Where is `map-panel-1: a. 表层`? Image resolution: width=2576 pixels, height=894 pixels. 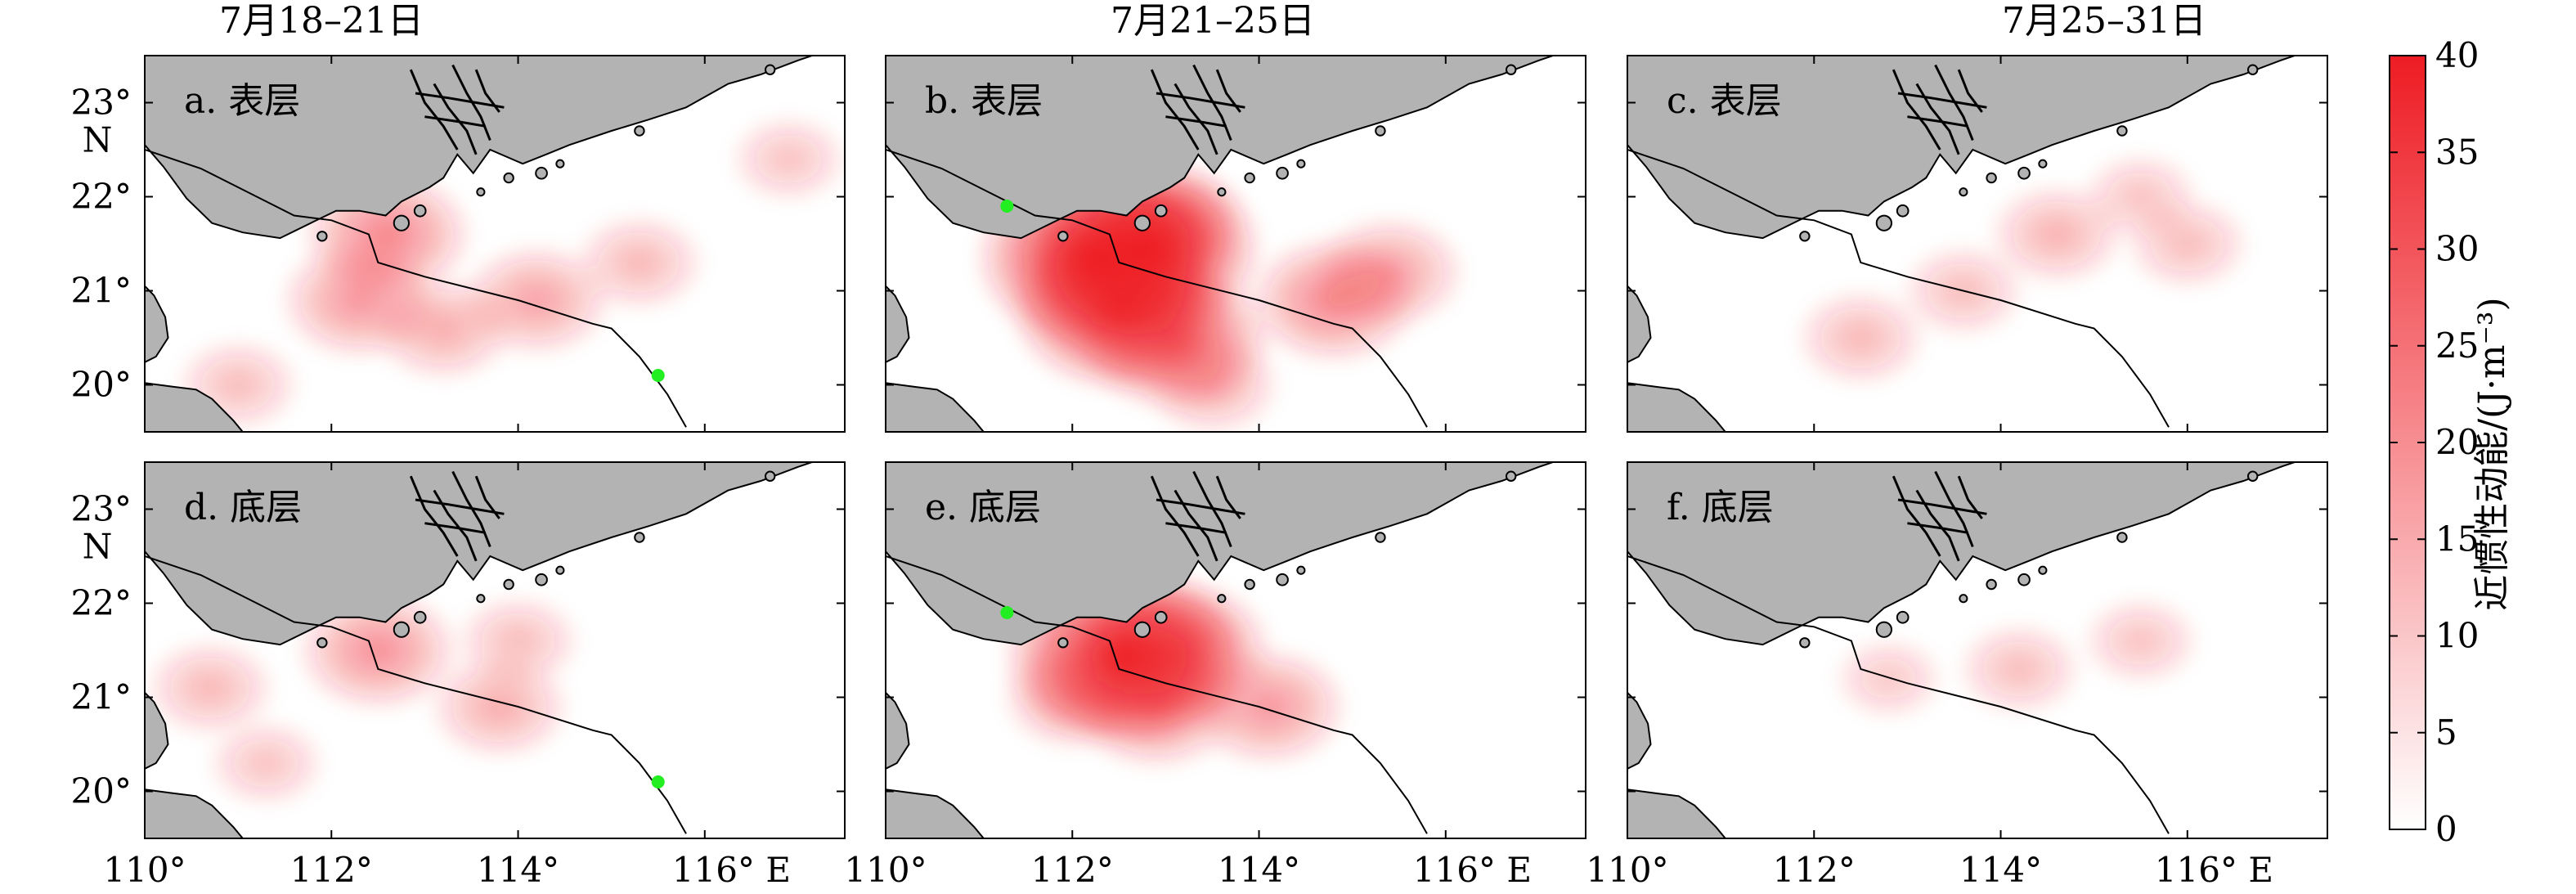
map-panel-1: a. 表层 is located at coordinates (495, 244).